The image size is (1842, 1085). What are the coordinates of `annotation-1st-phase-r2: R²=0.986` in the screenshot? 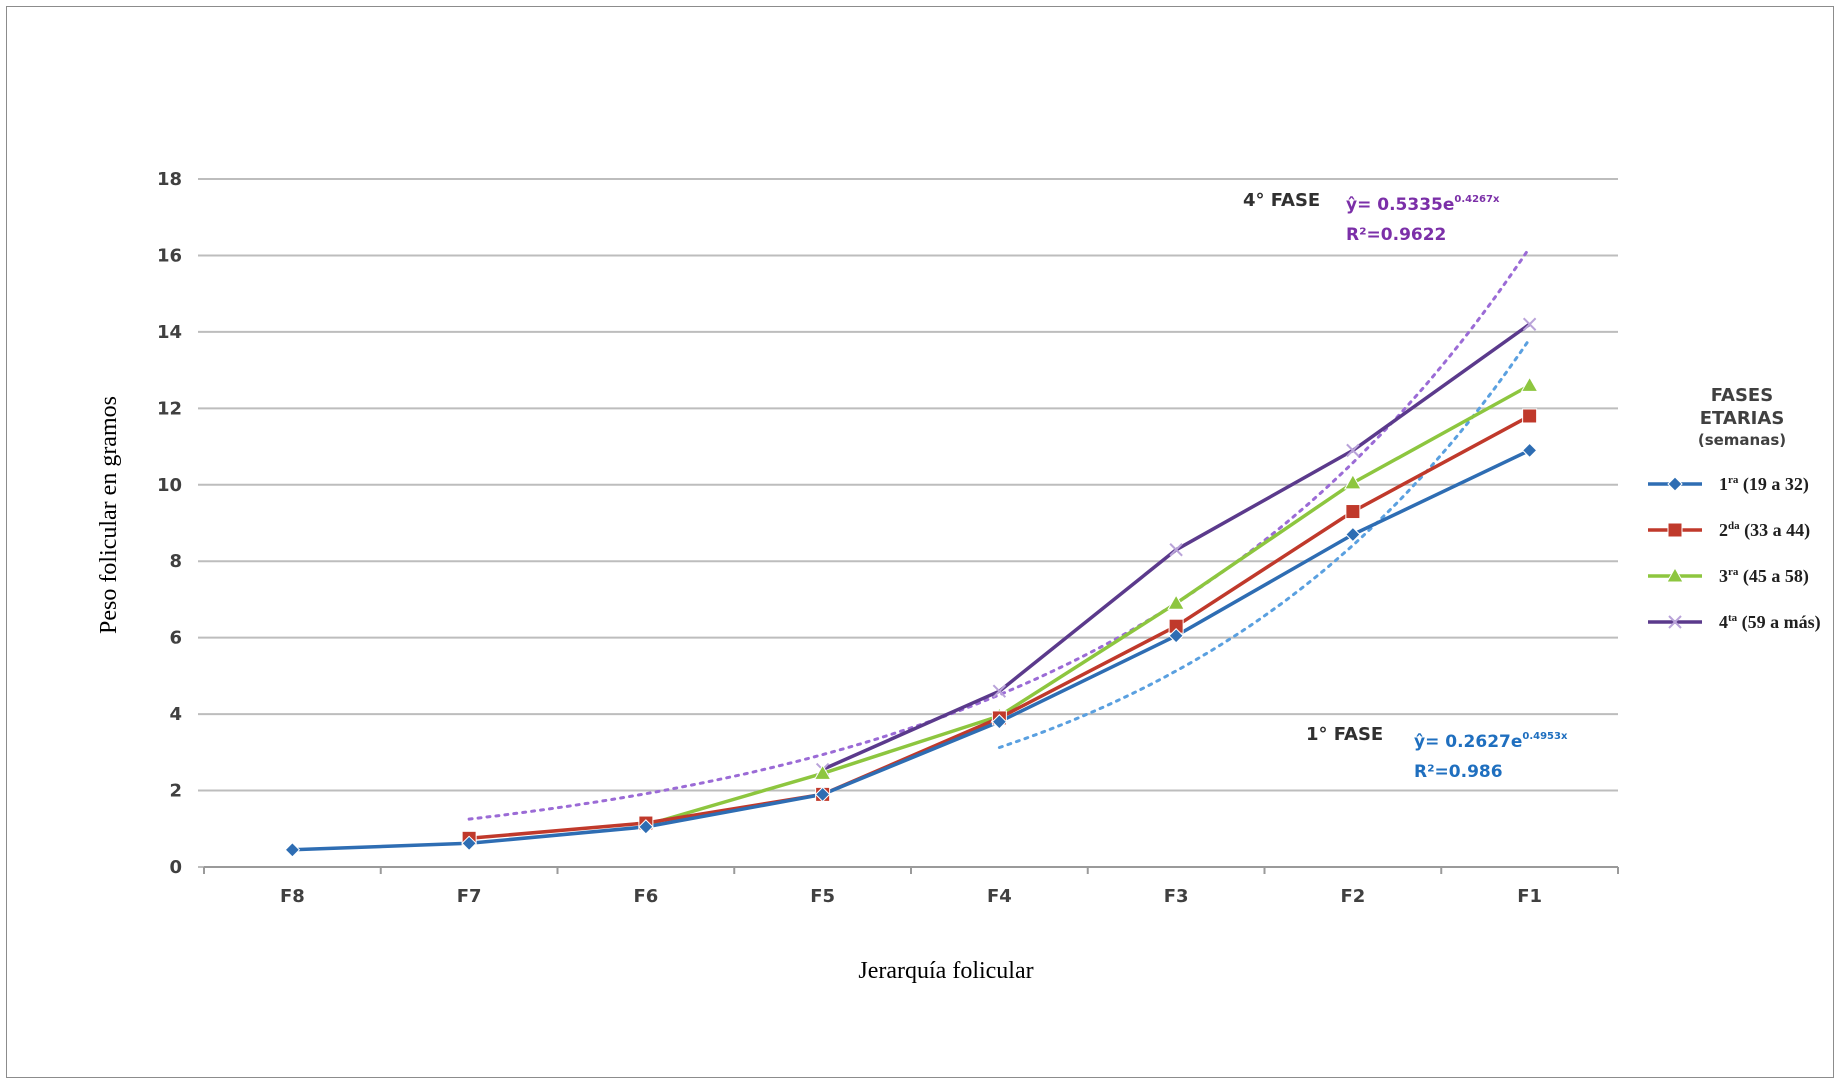 It's located at (1458, 772).